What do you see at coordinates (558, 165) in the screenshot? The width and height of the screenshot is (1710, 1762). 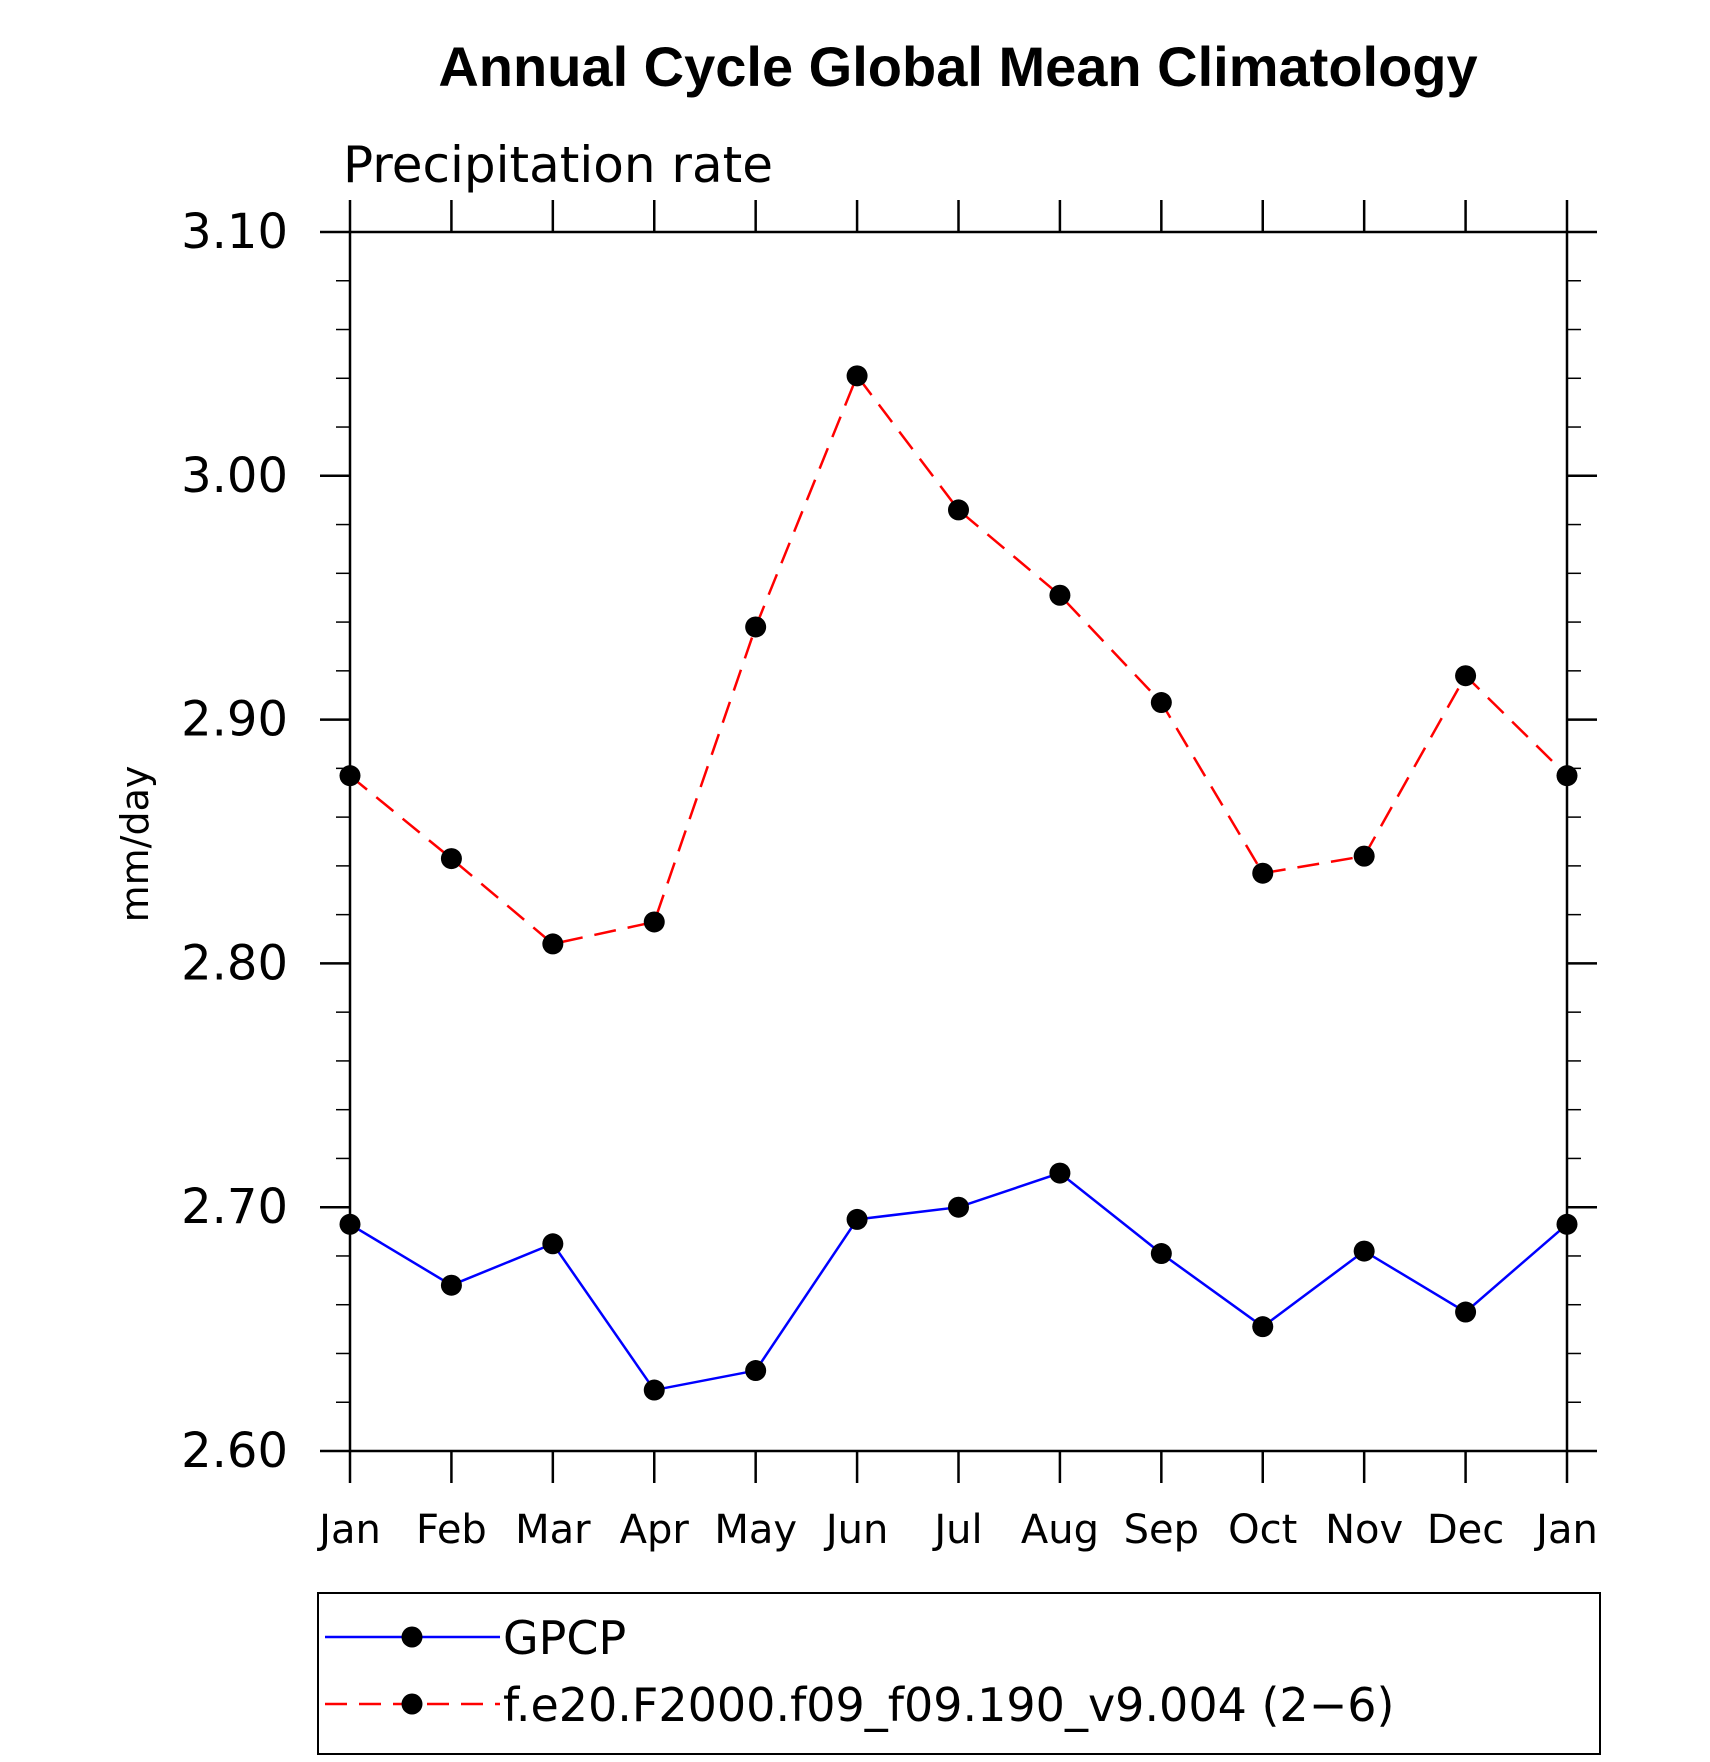 I see `chart-subtitle: Precipitation rate` at bounding box center [558, 165].